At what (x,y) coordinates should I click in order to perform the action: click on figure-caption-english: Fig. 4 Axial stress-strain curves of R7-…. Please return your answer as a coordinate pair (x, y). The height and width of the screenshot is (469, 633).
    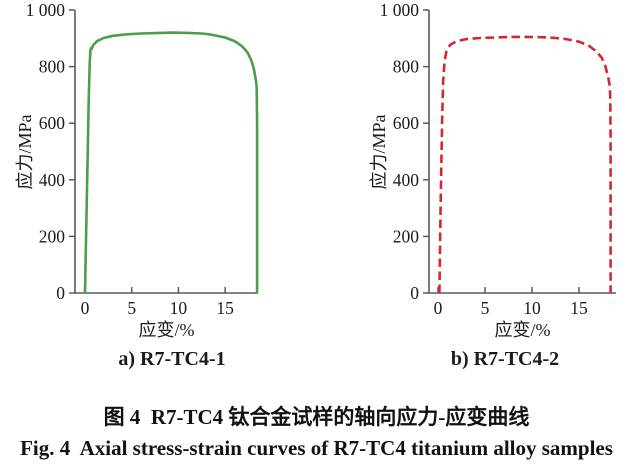
    Looking at the image, I should click on (316, 448).